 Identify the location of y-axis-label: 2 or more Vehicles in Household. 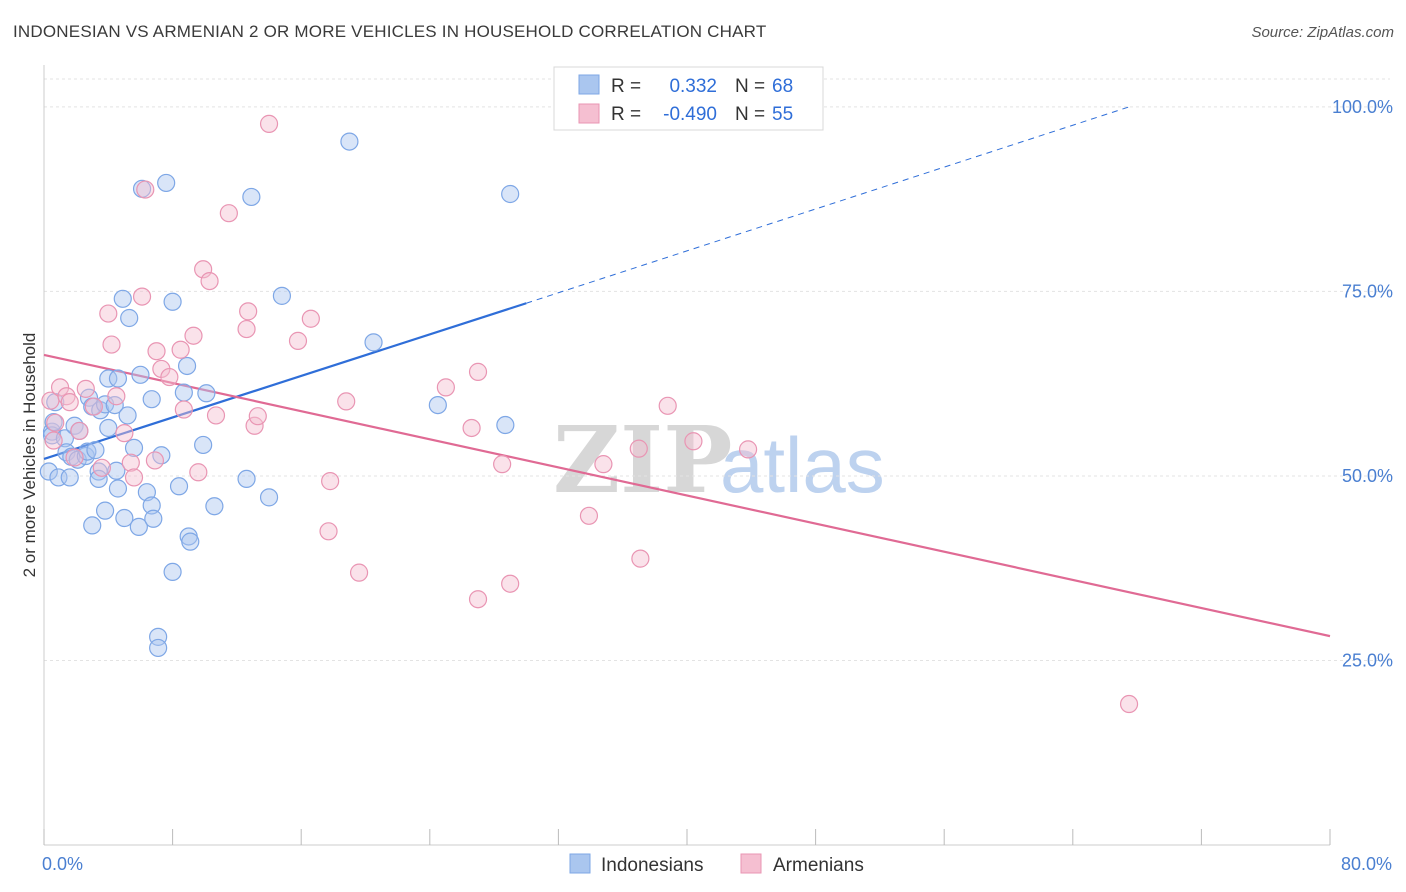
(29, 455).